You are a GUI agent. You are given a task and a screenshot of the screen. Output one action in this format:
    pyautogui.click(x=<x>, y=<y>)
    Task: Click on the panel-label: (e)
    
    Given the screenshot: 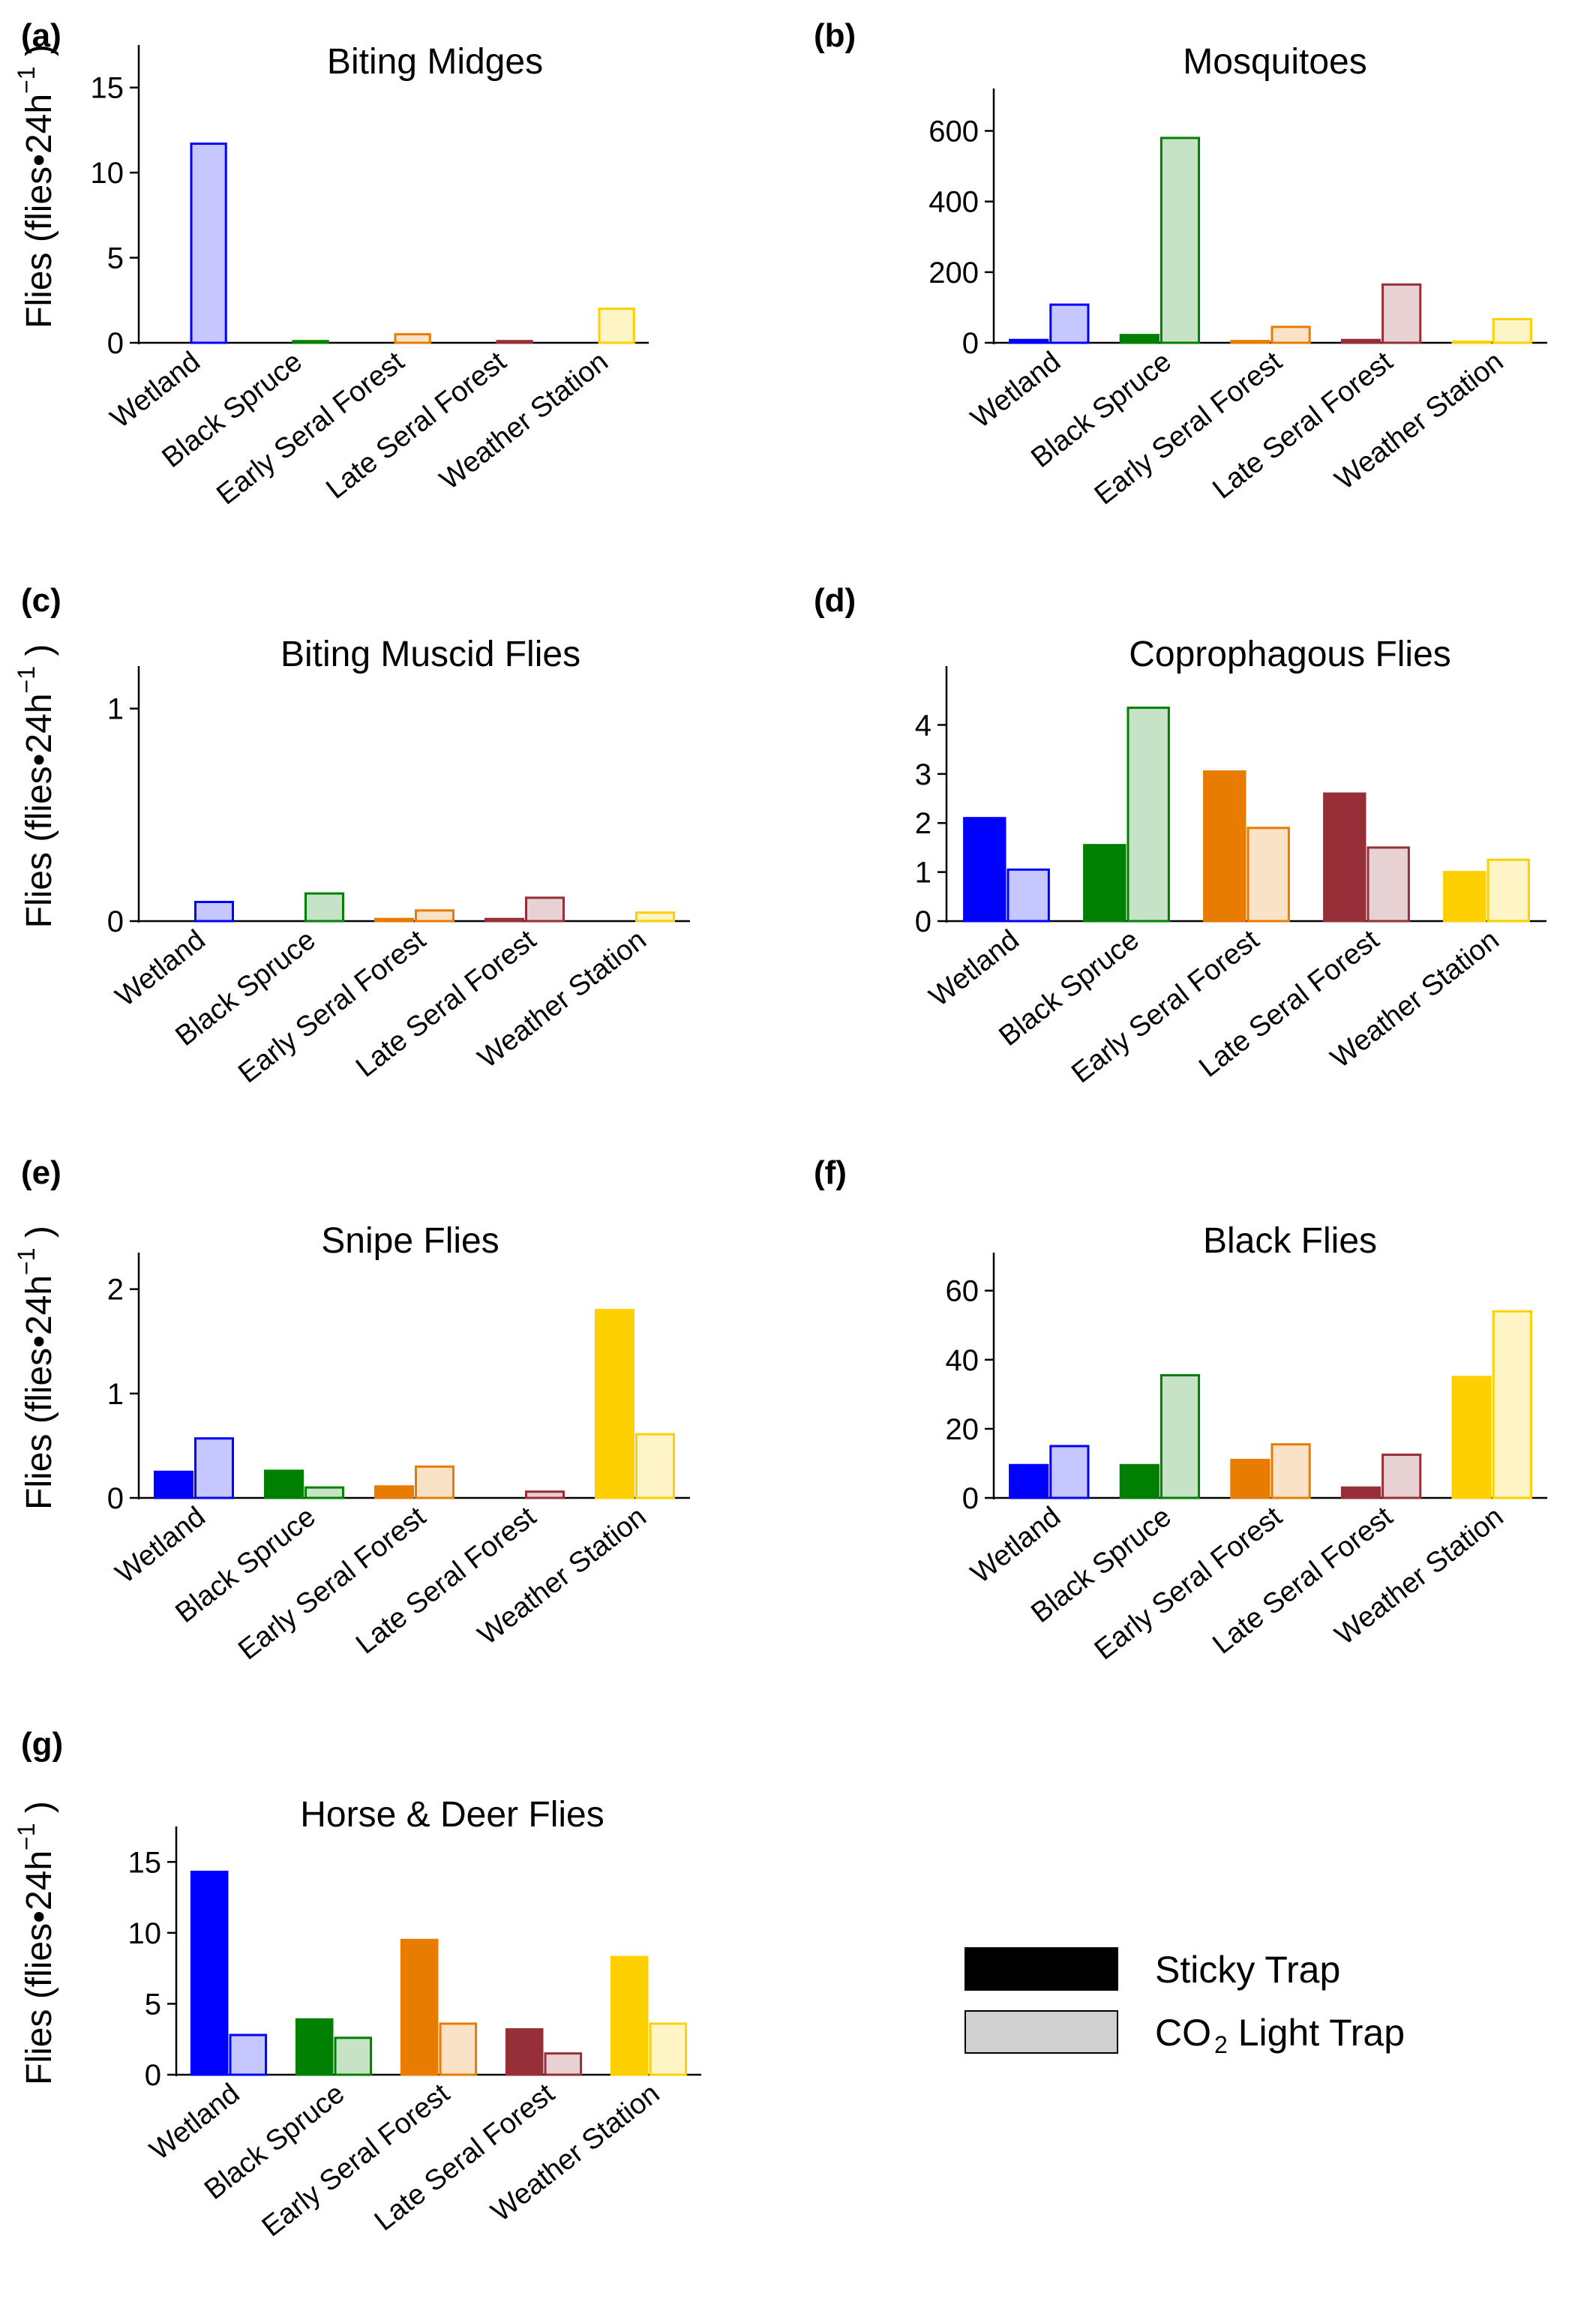 What is the action you would take?
    pyautogui.click(x=41, y=1172)
    